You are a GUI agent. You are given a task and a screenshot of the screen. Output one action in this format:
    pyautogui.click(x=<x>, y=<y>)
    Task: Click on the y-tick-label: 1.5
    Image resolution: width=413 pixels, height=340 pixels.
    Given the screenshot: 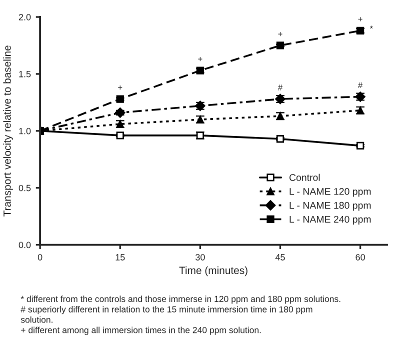 What is the action you would take?
    pyautogui.click(x=25, y=74)
    